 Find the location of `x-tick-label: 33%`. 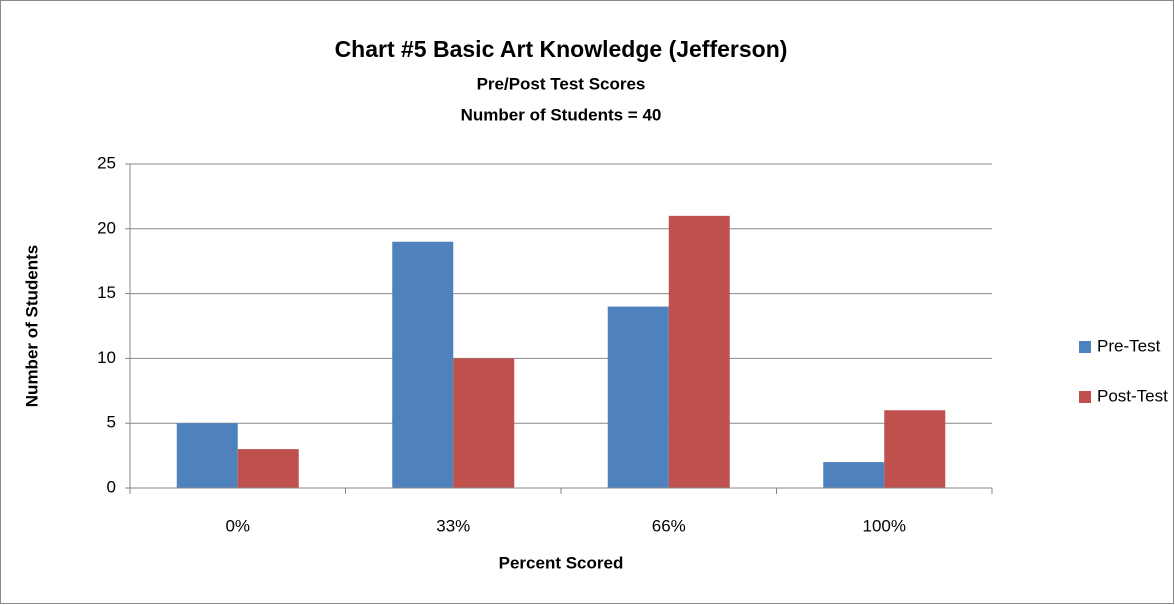

x-tick-label: 33% is located at coordinates (453, 525).